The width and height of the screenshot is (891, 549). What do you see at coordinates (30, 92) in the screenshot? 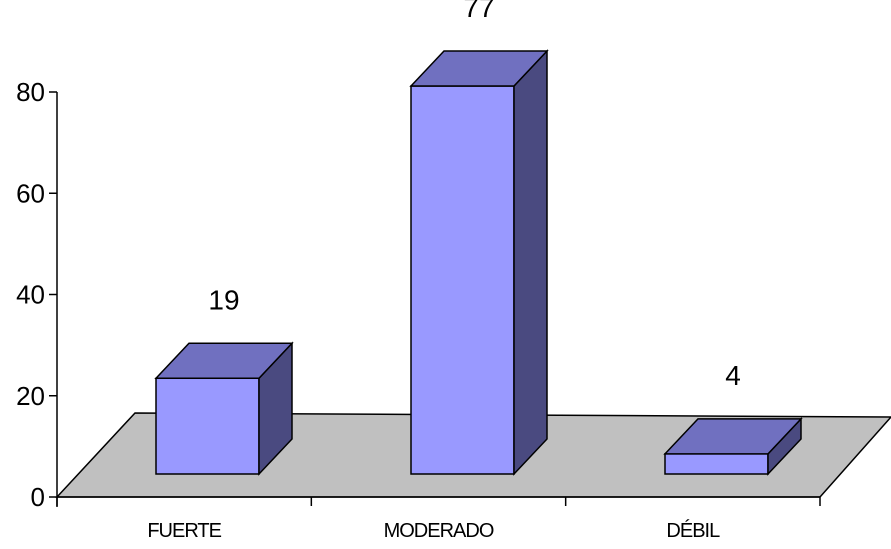
I see `y-tick-label: 80` at bounding box center [30, 92].